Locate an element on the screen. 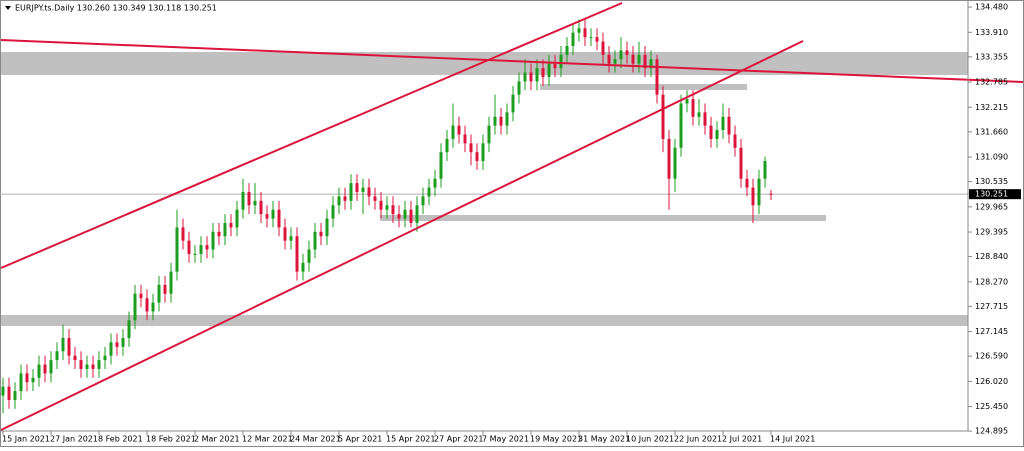  x-tick-label: 19 May 2021 is located at coordinates (556, 439).